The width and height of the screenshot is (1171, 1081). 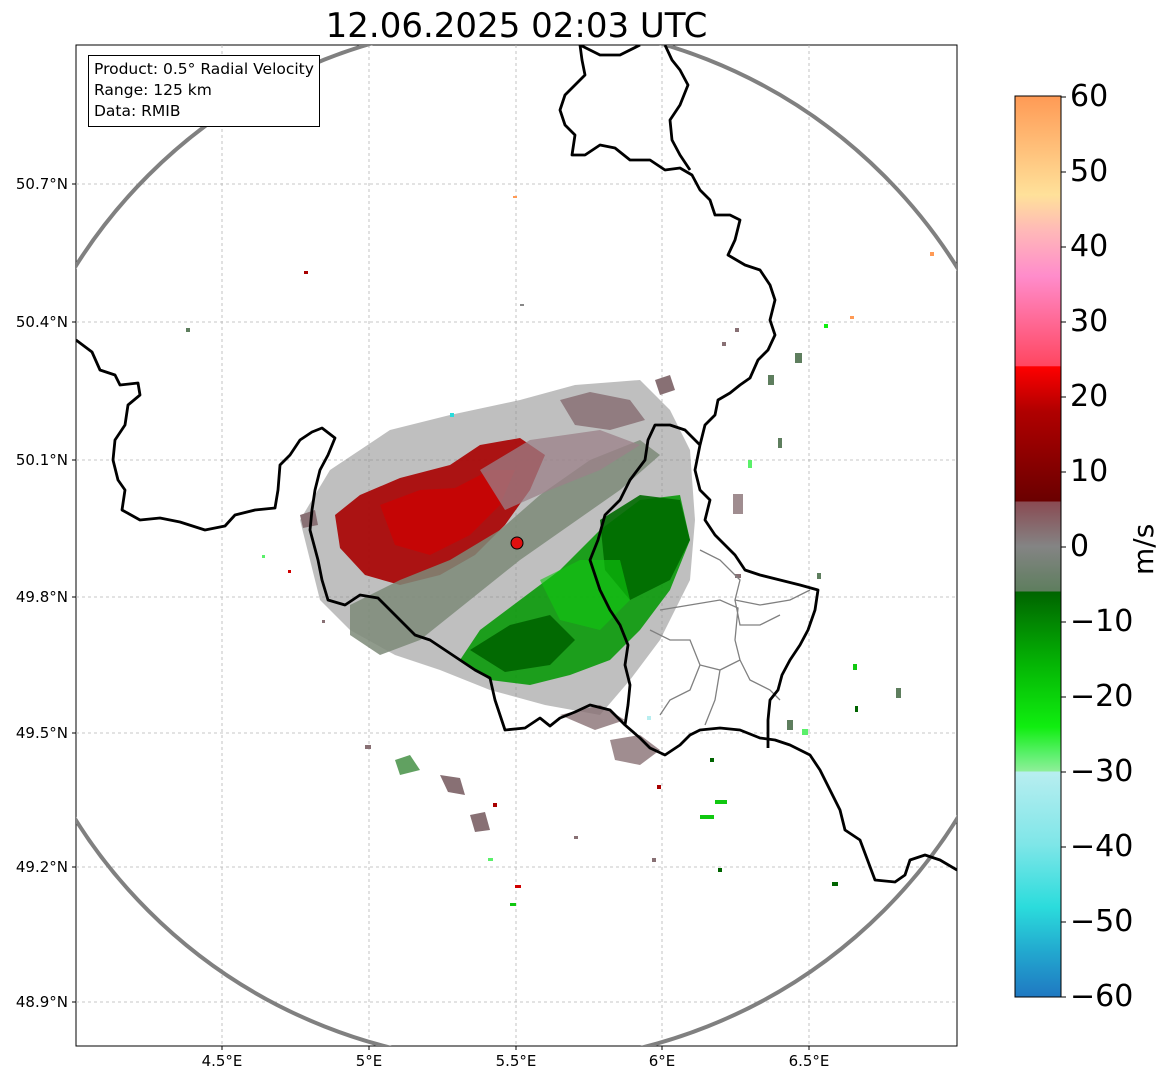 I want to click on colorbar-tick-label: −40, so click(x=1102, y=846).